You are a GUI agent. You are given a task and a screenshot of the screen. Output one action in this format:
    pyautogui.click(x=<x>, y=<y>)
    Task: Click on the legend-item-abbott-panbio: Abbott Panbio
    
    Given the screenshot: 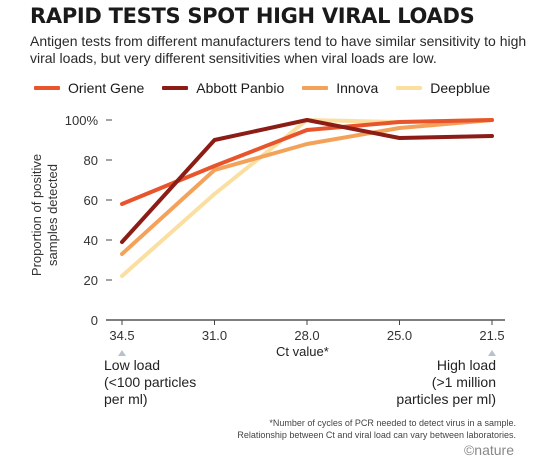 What is the action you would take?
    pyautogui.click(x=223, y=88)
    